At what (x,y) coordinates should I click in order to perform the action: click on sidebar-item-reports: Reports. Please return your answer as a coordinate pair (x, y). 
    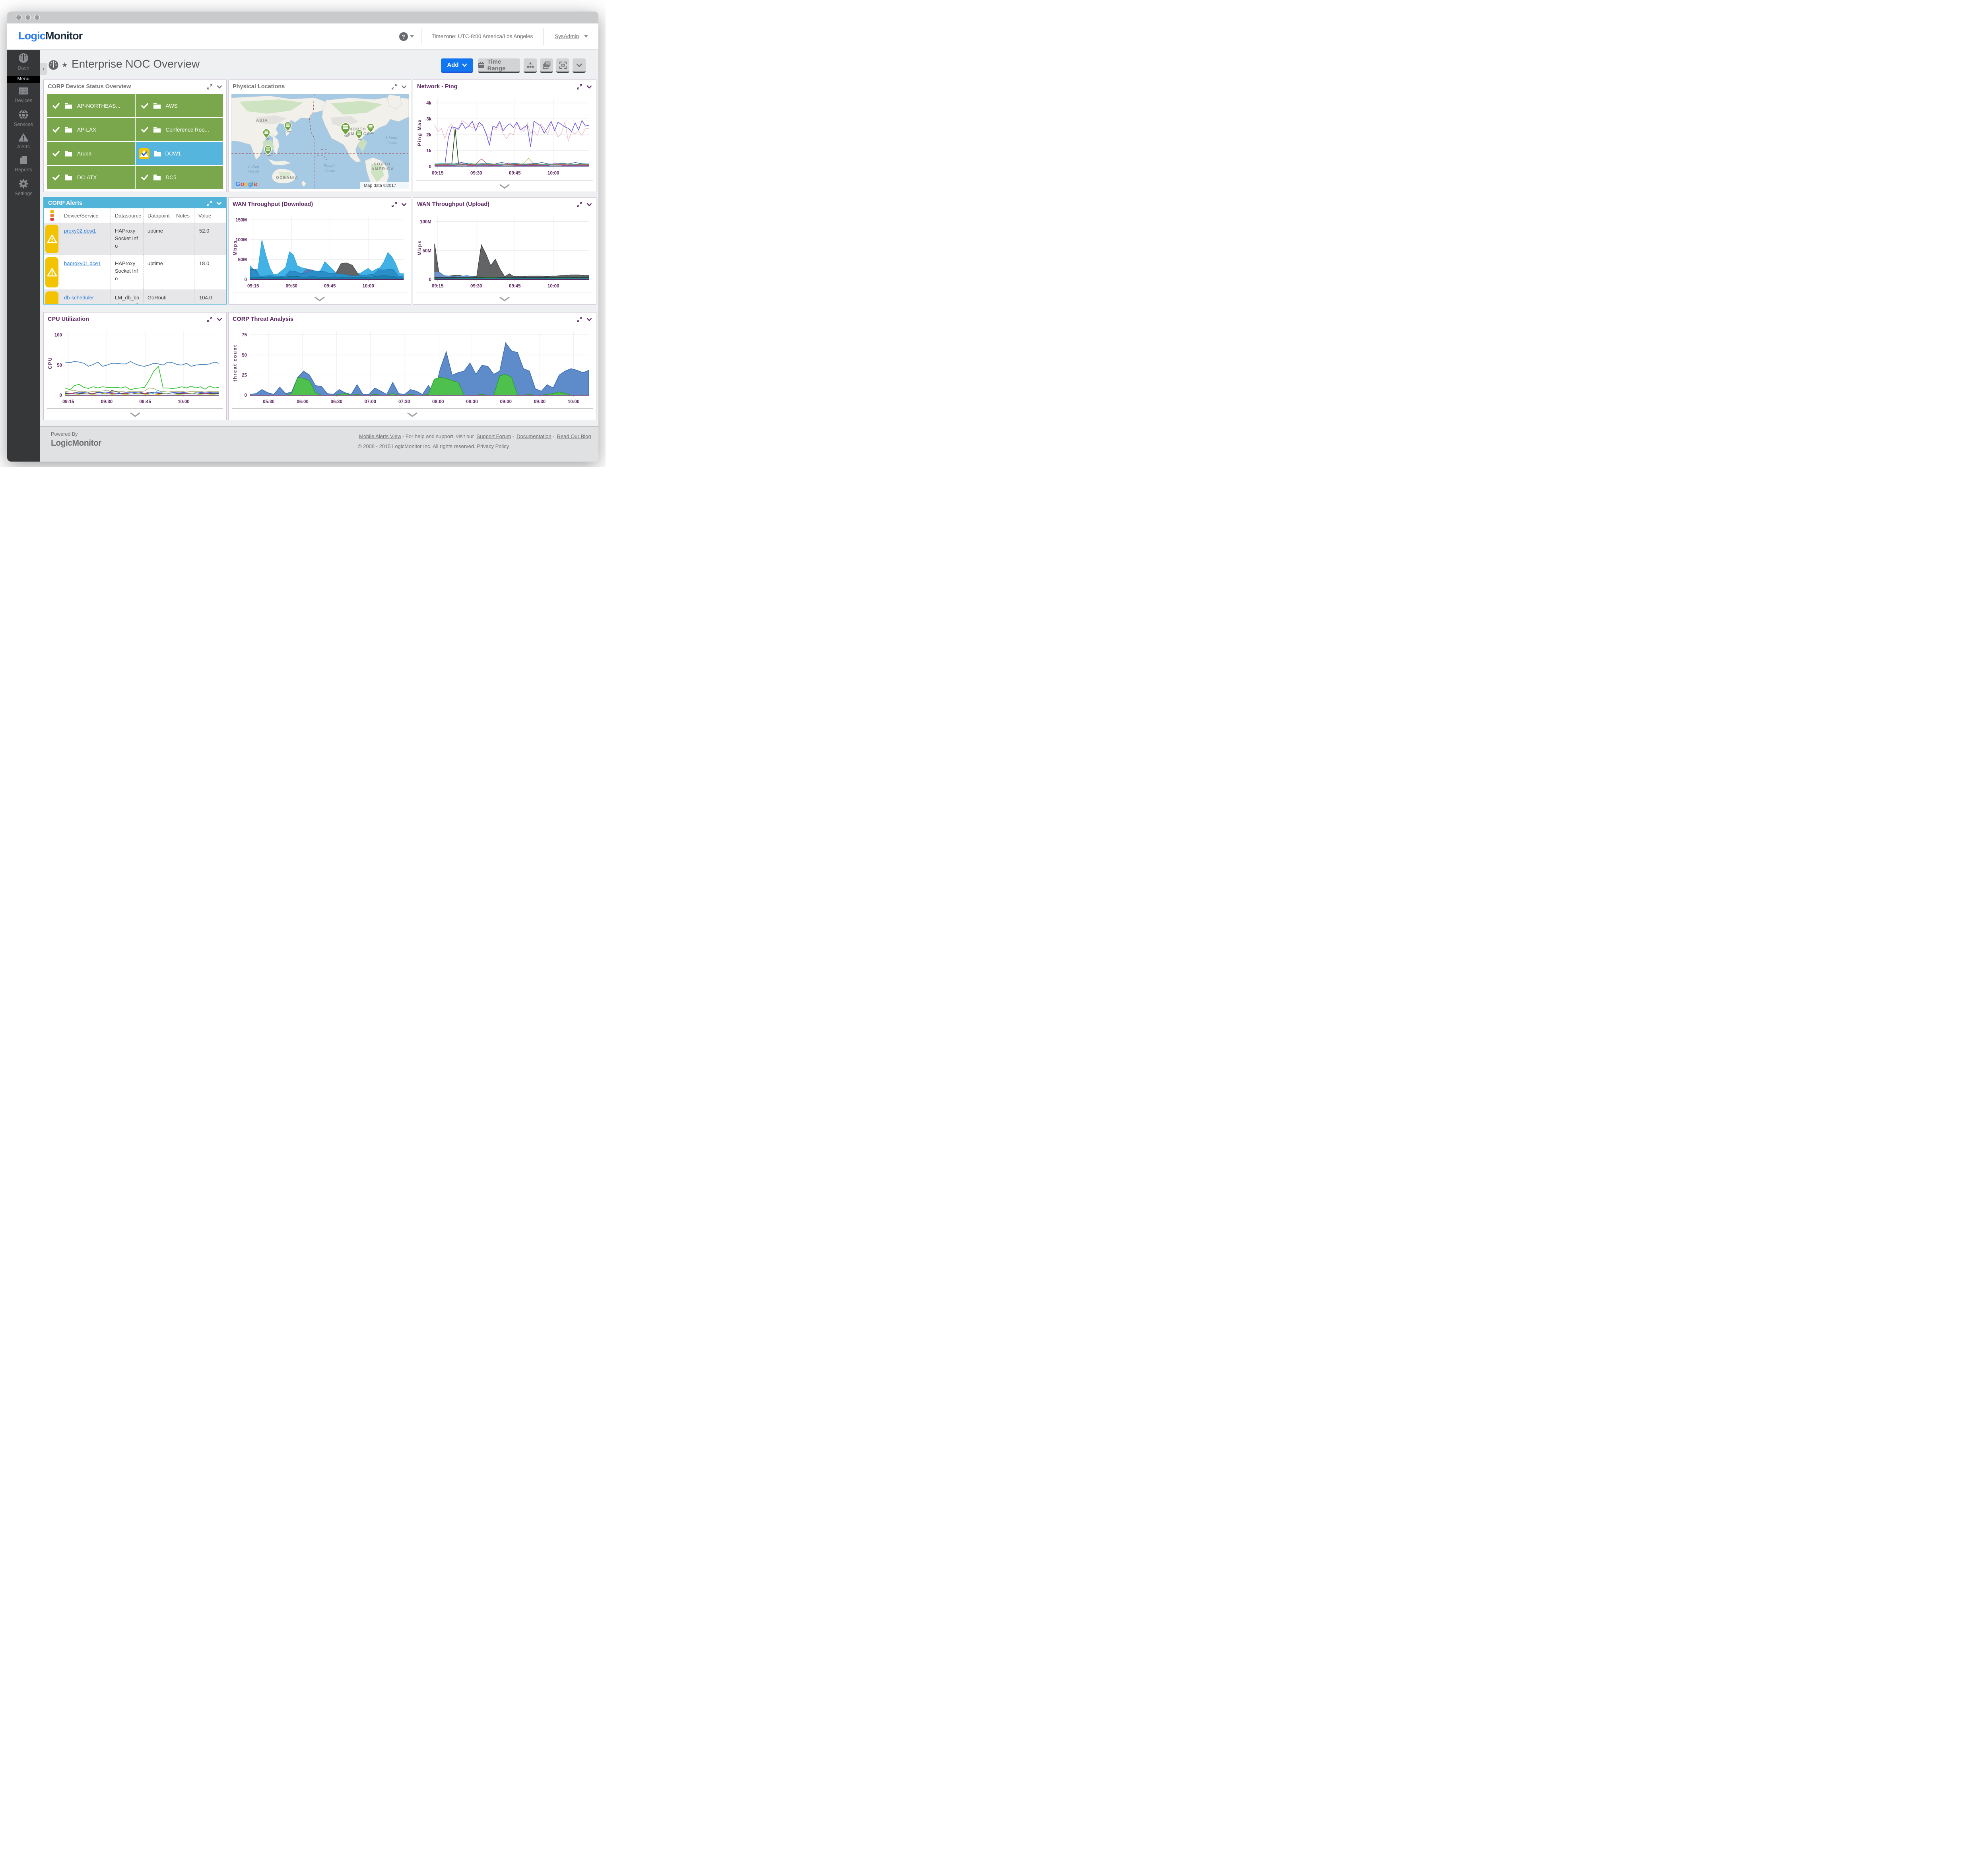
    Looking at the image, I should click on (23, 163).